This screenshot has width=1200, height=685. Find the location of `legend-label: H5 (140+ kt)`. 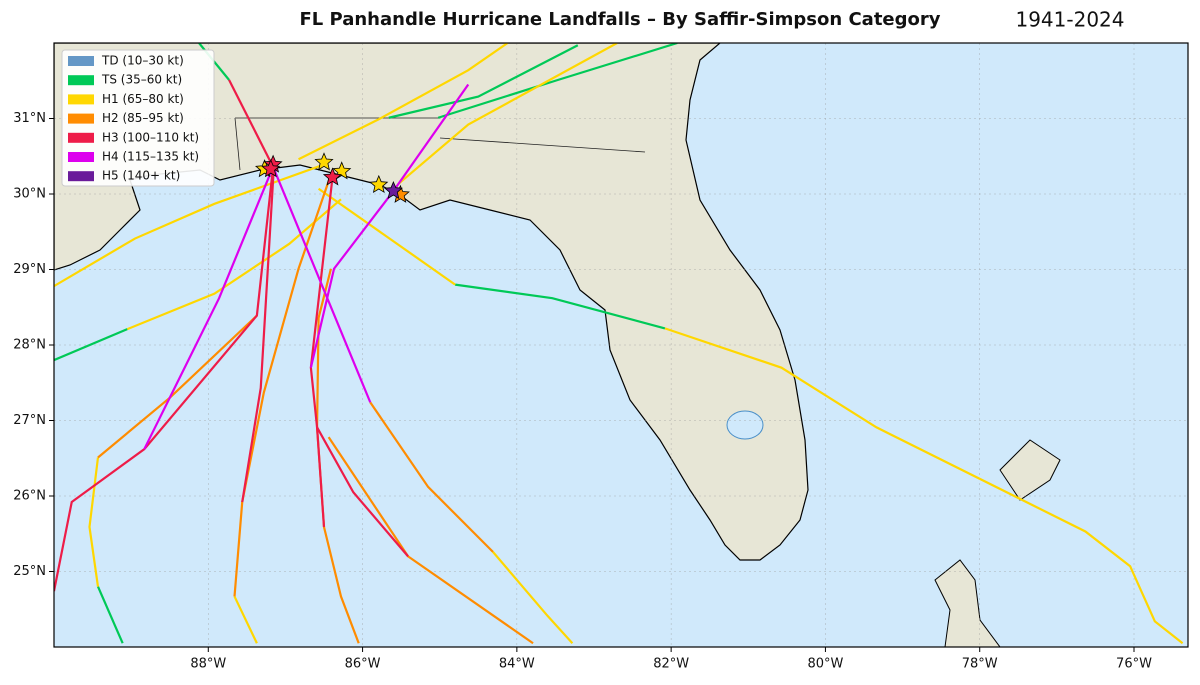

legend-label: H5 (140+ kt) is located at coordinates (141, 176).